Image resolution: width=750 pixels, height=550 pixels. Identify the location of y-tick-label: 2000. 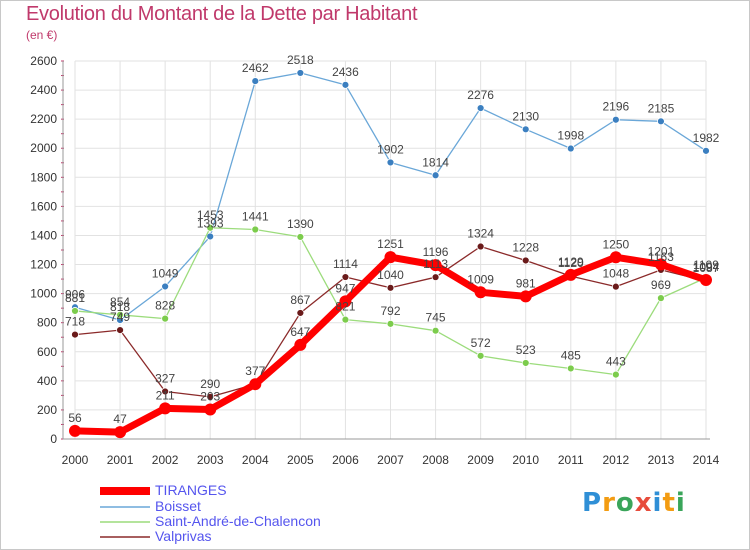
(43, 148).